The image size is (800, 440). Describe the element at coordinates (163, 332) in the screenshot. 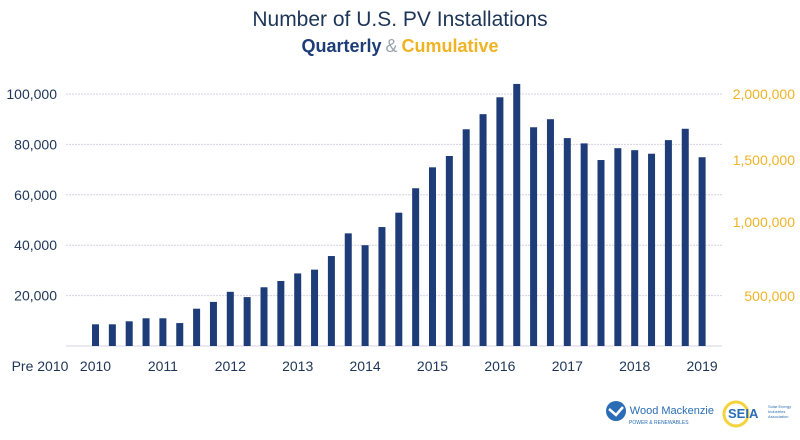

I see `bar-2011-q1` at that location.